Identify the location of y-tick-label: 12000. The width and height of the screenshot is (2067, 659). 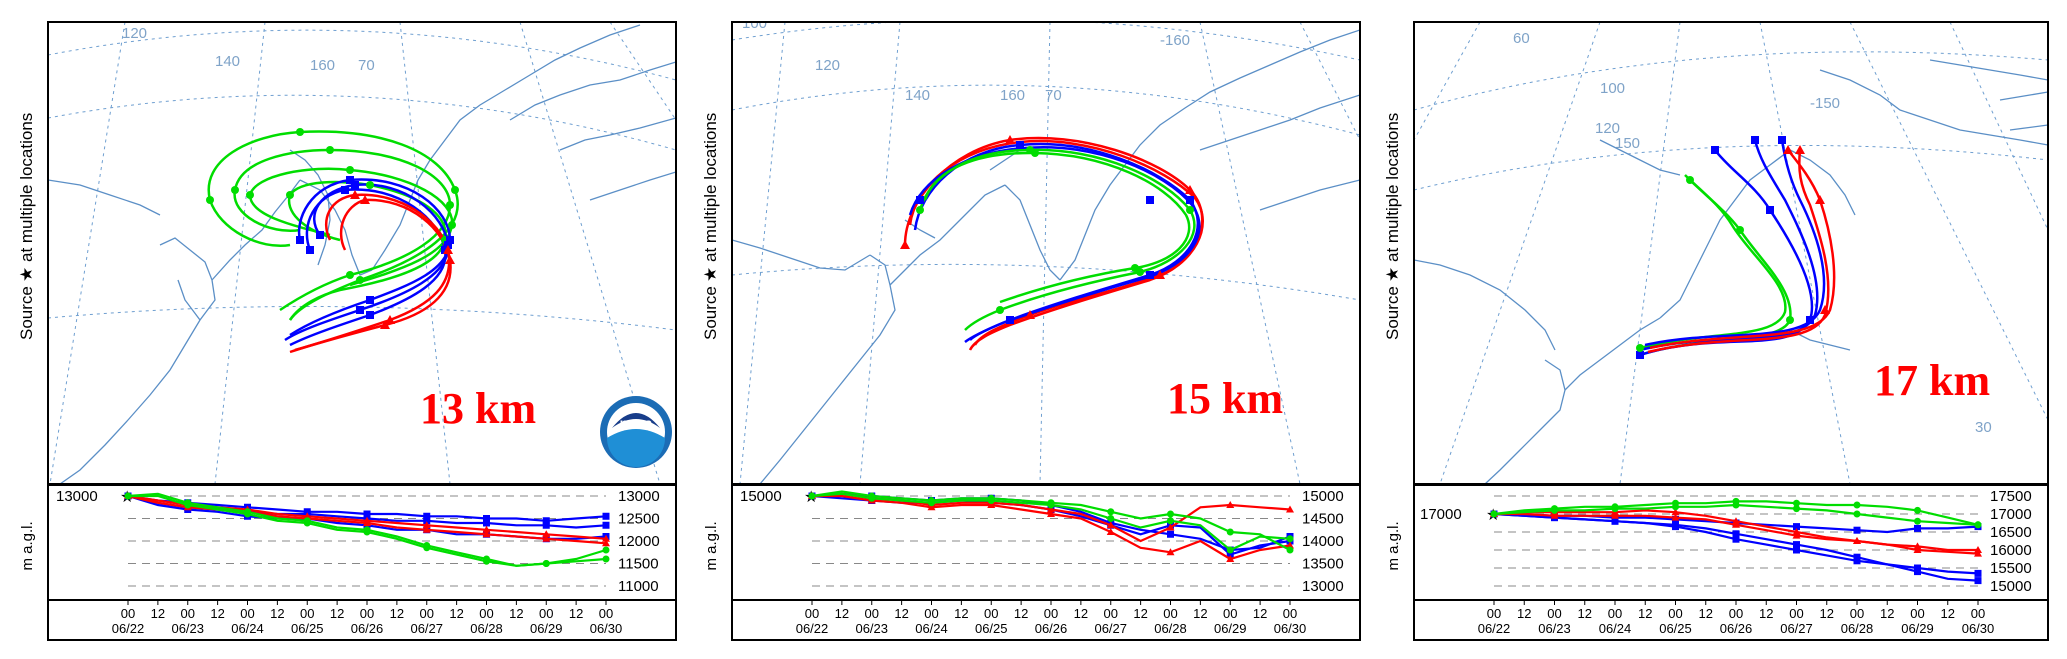
(639, 541).